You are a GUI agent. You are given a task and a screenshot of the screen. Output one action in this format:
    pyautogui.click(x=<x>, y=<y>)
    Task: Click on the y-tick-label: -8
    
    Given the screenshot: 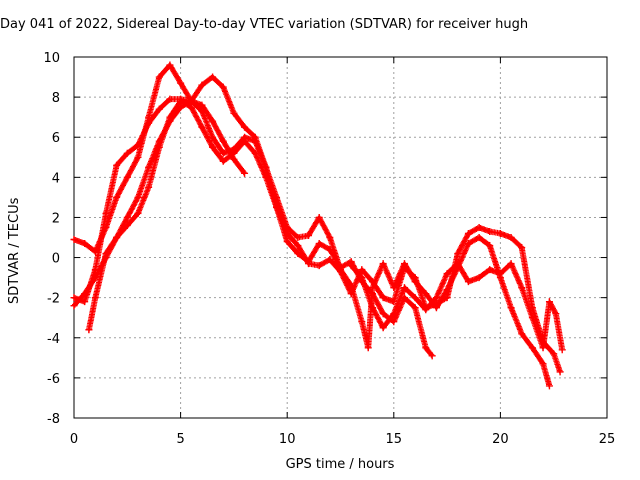 What is the action you would take?
    pyautogui.click(x=53, y=419)
    